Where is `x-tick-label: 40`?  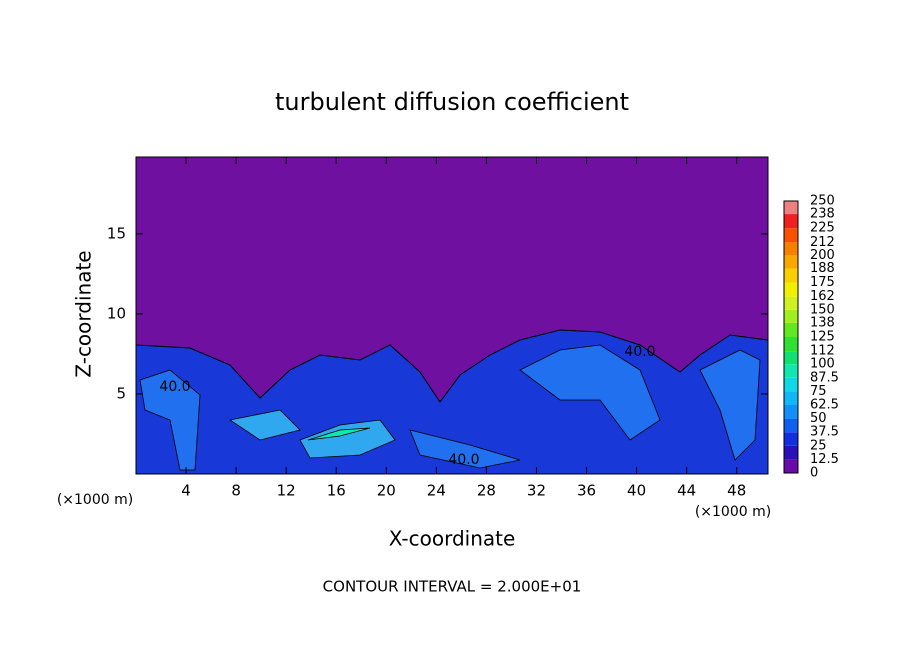
x-tick-label: 40 is located at coordinates (636, 491).